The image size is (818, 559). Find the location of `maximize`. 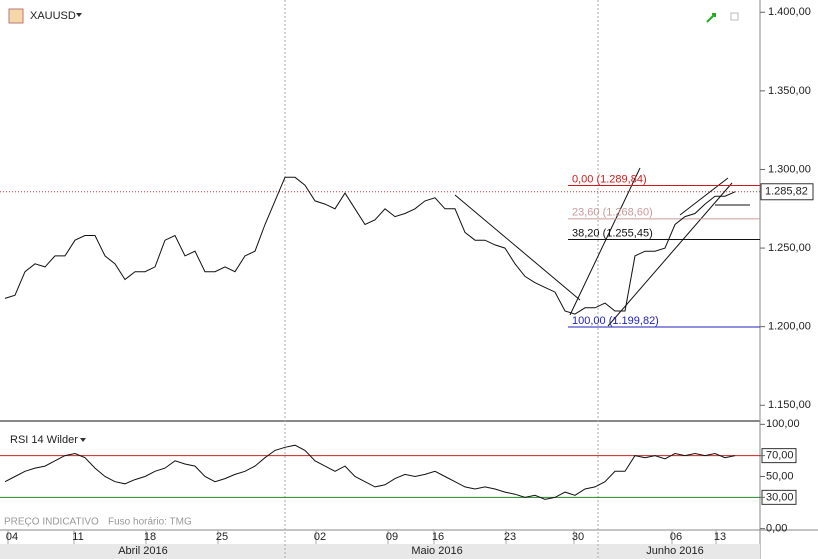

maximize is located at coordinates (734, 16).